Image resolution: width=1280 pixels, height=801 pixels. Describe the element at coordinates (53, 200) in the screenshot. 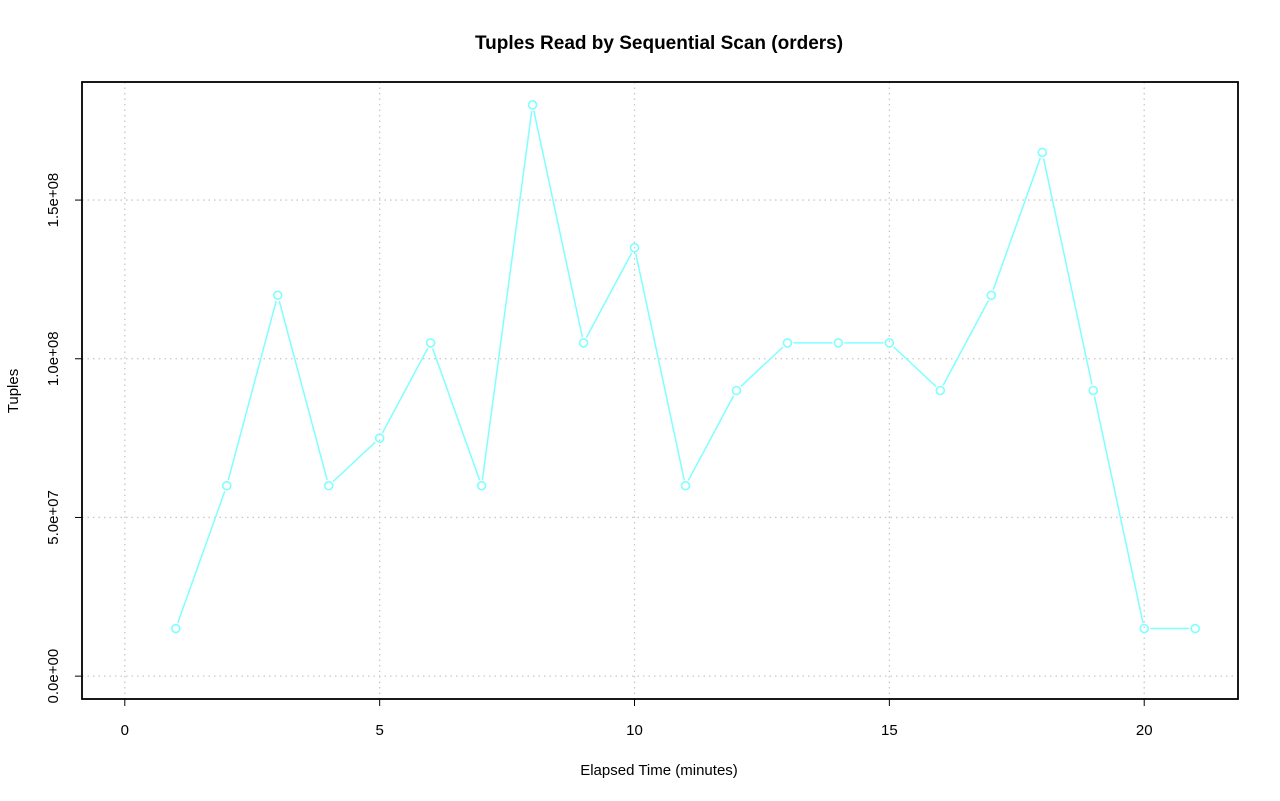

I see `y-tick-label: 1.5e+08` at that location.